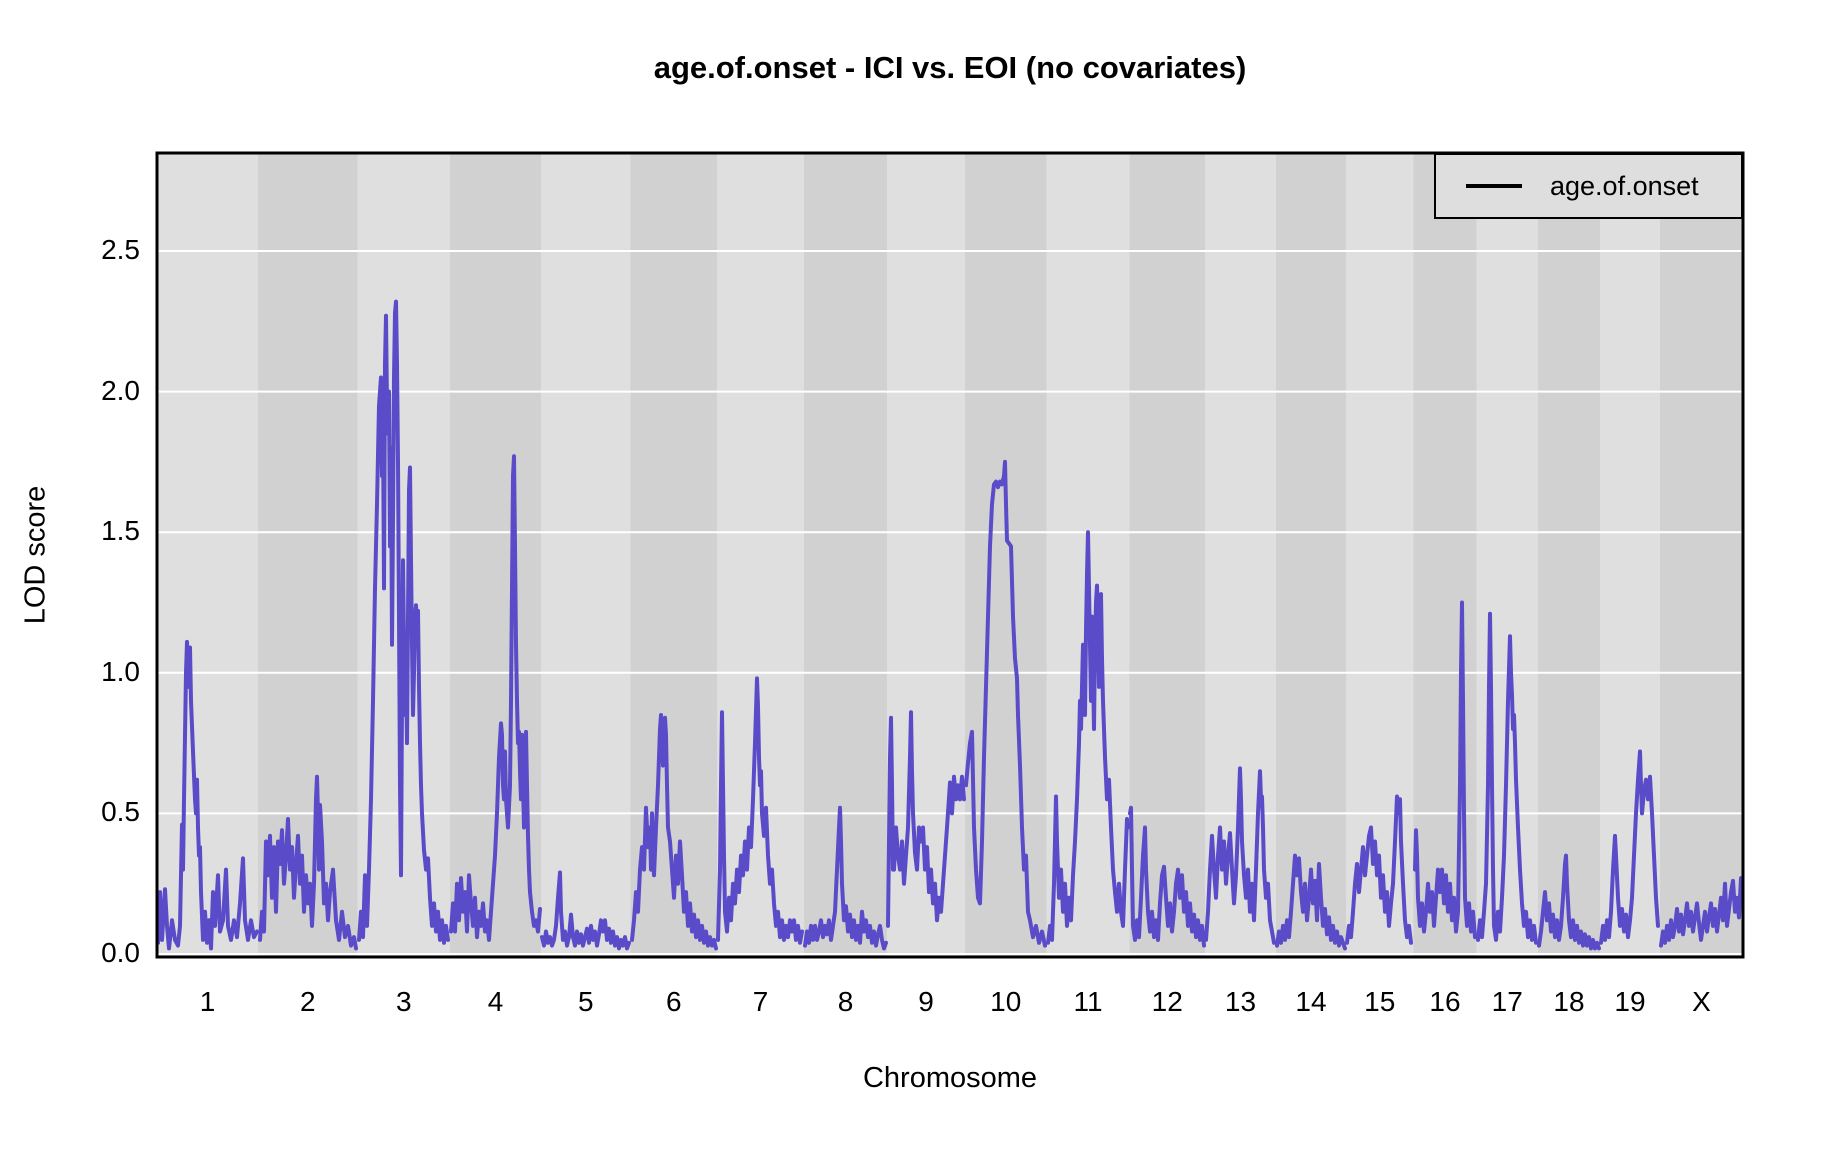 This screenshot has height=1152, width=1824. Describe the element at coordinates (120, 952) in the screenshot. I see `y-tick-label-0.0: 0.0` at that location.